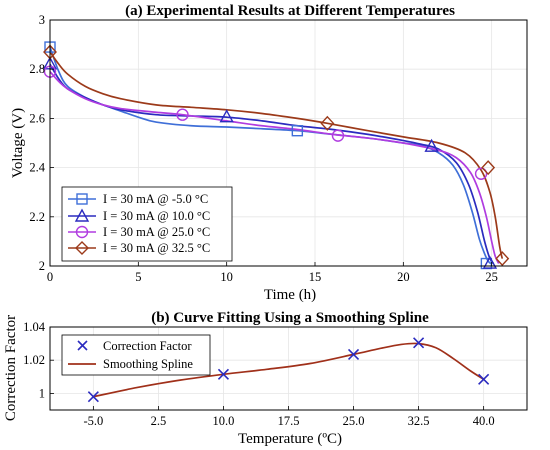 This screenshot has height=450, width=550. What do you see at coordinates (159, 421) in the screenshot?
I see `chart-b-x-tick-label: 2.5` at bounding box center [159, 421].